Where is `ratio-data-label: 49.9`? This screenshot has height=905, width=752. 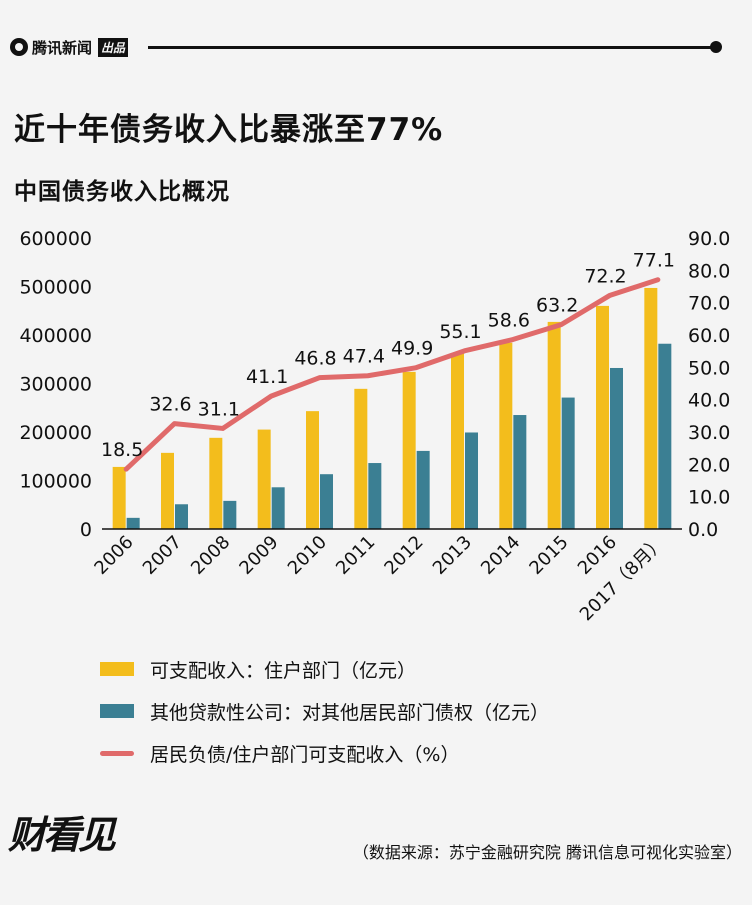
ratio-data-label: 49.9 is located at coordinates (412, 349).